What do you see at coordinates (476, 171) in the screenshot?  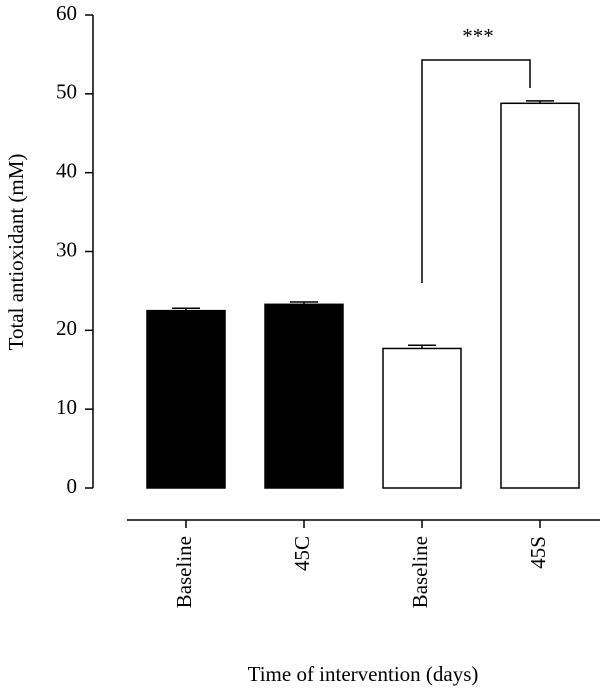 I see `significance-bracket` at bounding box center [476, 171].